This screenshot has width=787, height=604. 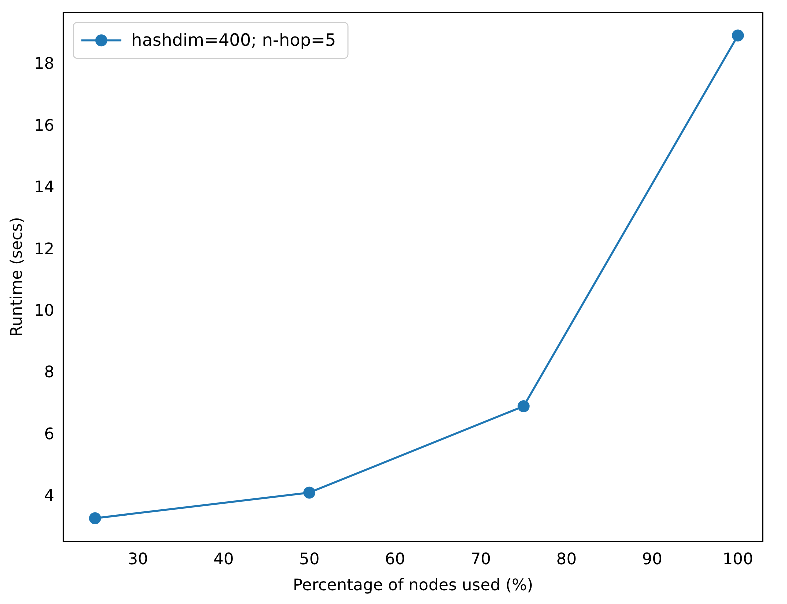 I want to click on x-axis-title: Percentage of nodes used (%), so click(x=413, y=585).